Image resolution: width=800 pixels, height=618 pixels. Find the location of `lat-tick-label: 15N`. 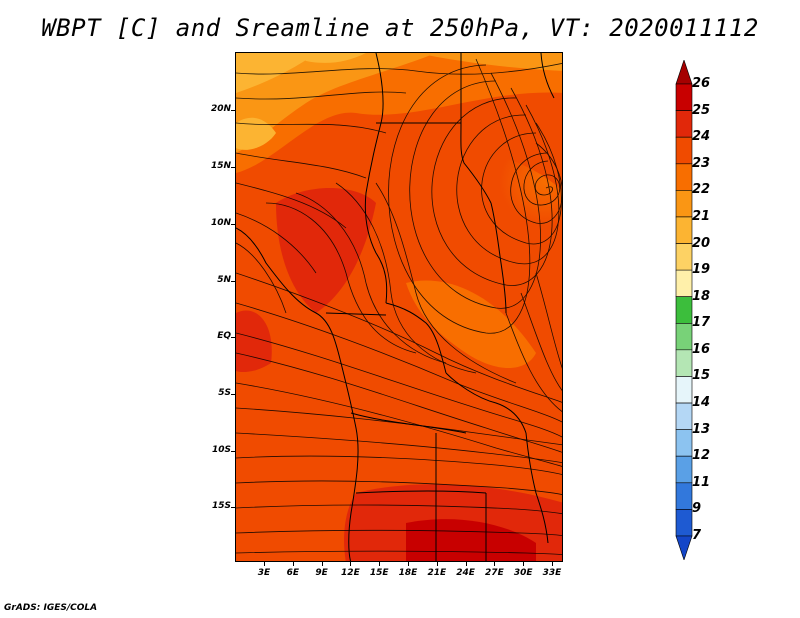

lat-tick-label: 15N is located at coordinates (220, 166).